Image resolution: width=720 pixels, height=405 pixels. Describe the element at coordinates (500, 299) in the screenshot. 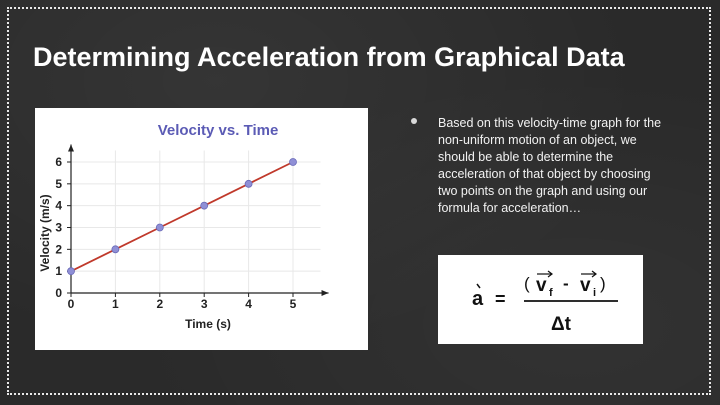

I see `formula-equals: =` at that location.